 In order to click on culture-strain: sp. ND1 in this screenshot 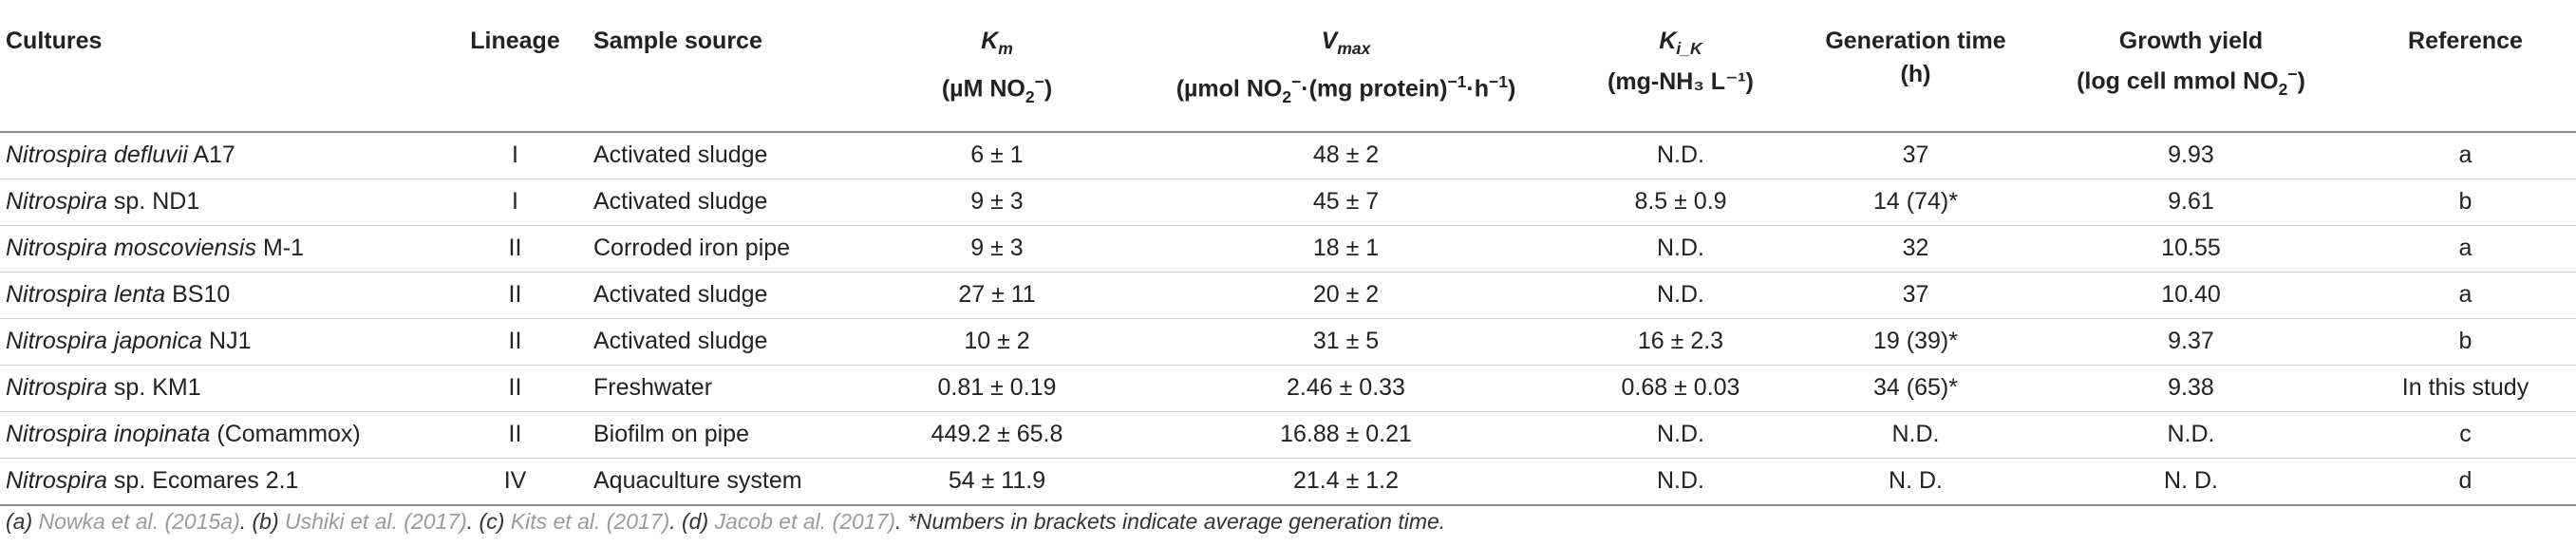, I will do `click(153, 202)`.